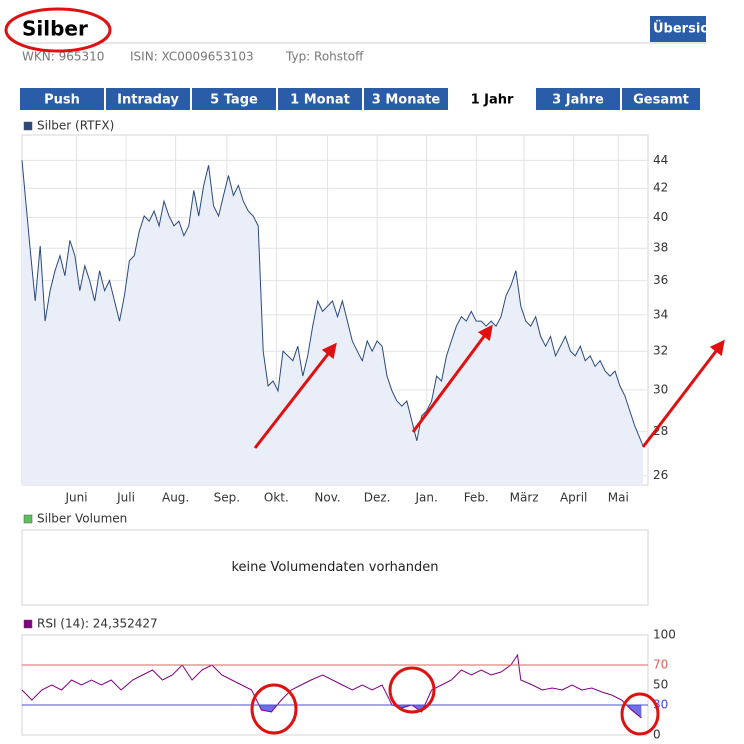 The image size is (744, 744). Describe the element at coordinates (476, 498) in the screenshot. I see `x-tick-label: Feb.` at that location.